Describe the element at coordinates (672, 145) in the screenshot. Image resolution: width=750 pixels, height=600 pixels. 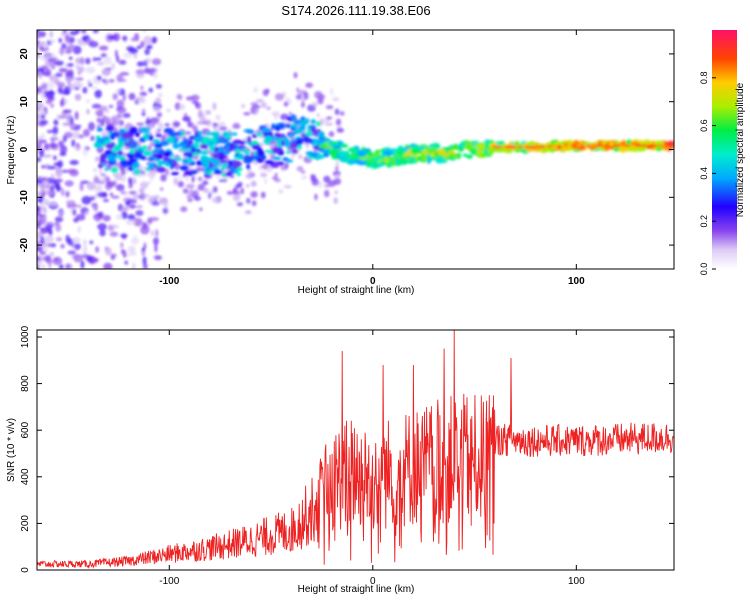
I see `spectrogram-core-blob` at that location.